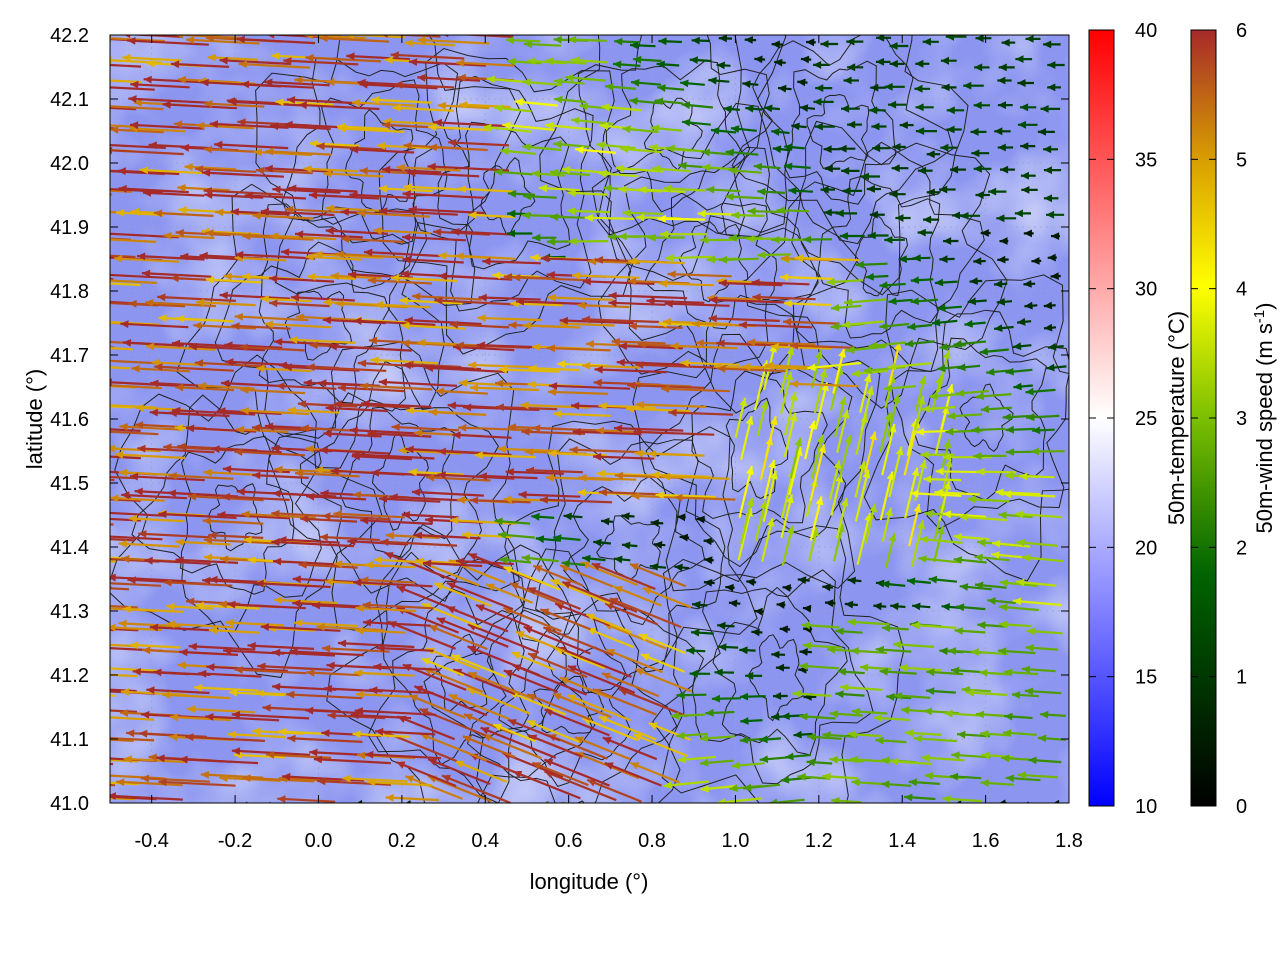 The width and height of the screenshot is (1280, 965). What do you see at coordinates (69, 612) in the screenshot?
I see `y-tick-label: 41.3` at bounding box center [69, 612].